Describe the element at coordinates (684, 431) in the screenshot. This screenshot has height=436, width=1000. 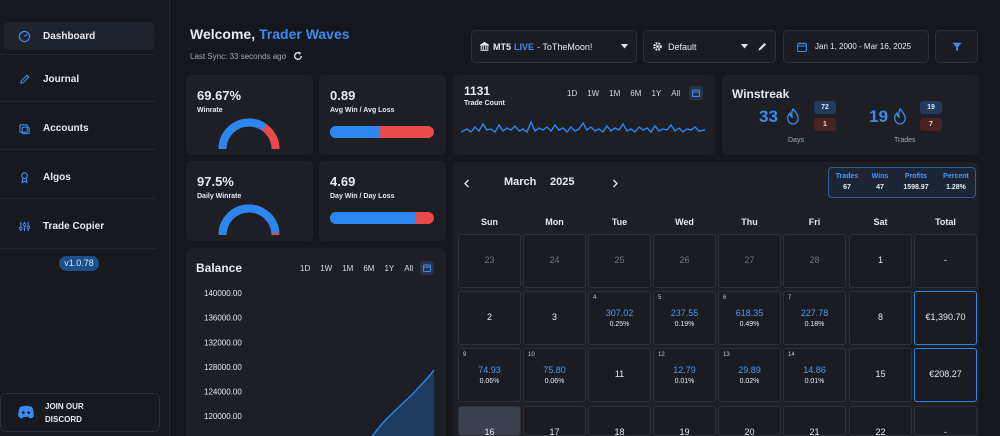
I see `day-number: 19` at that location.